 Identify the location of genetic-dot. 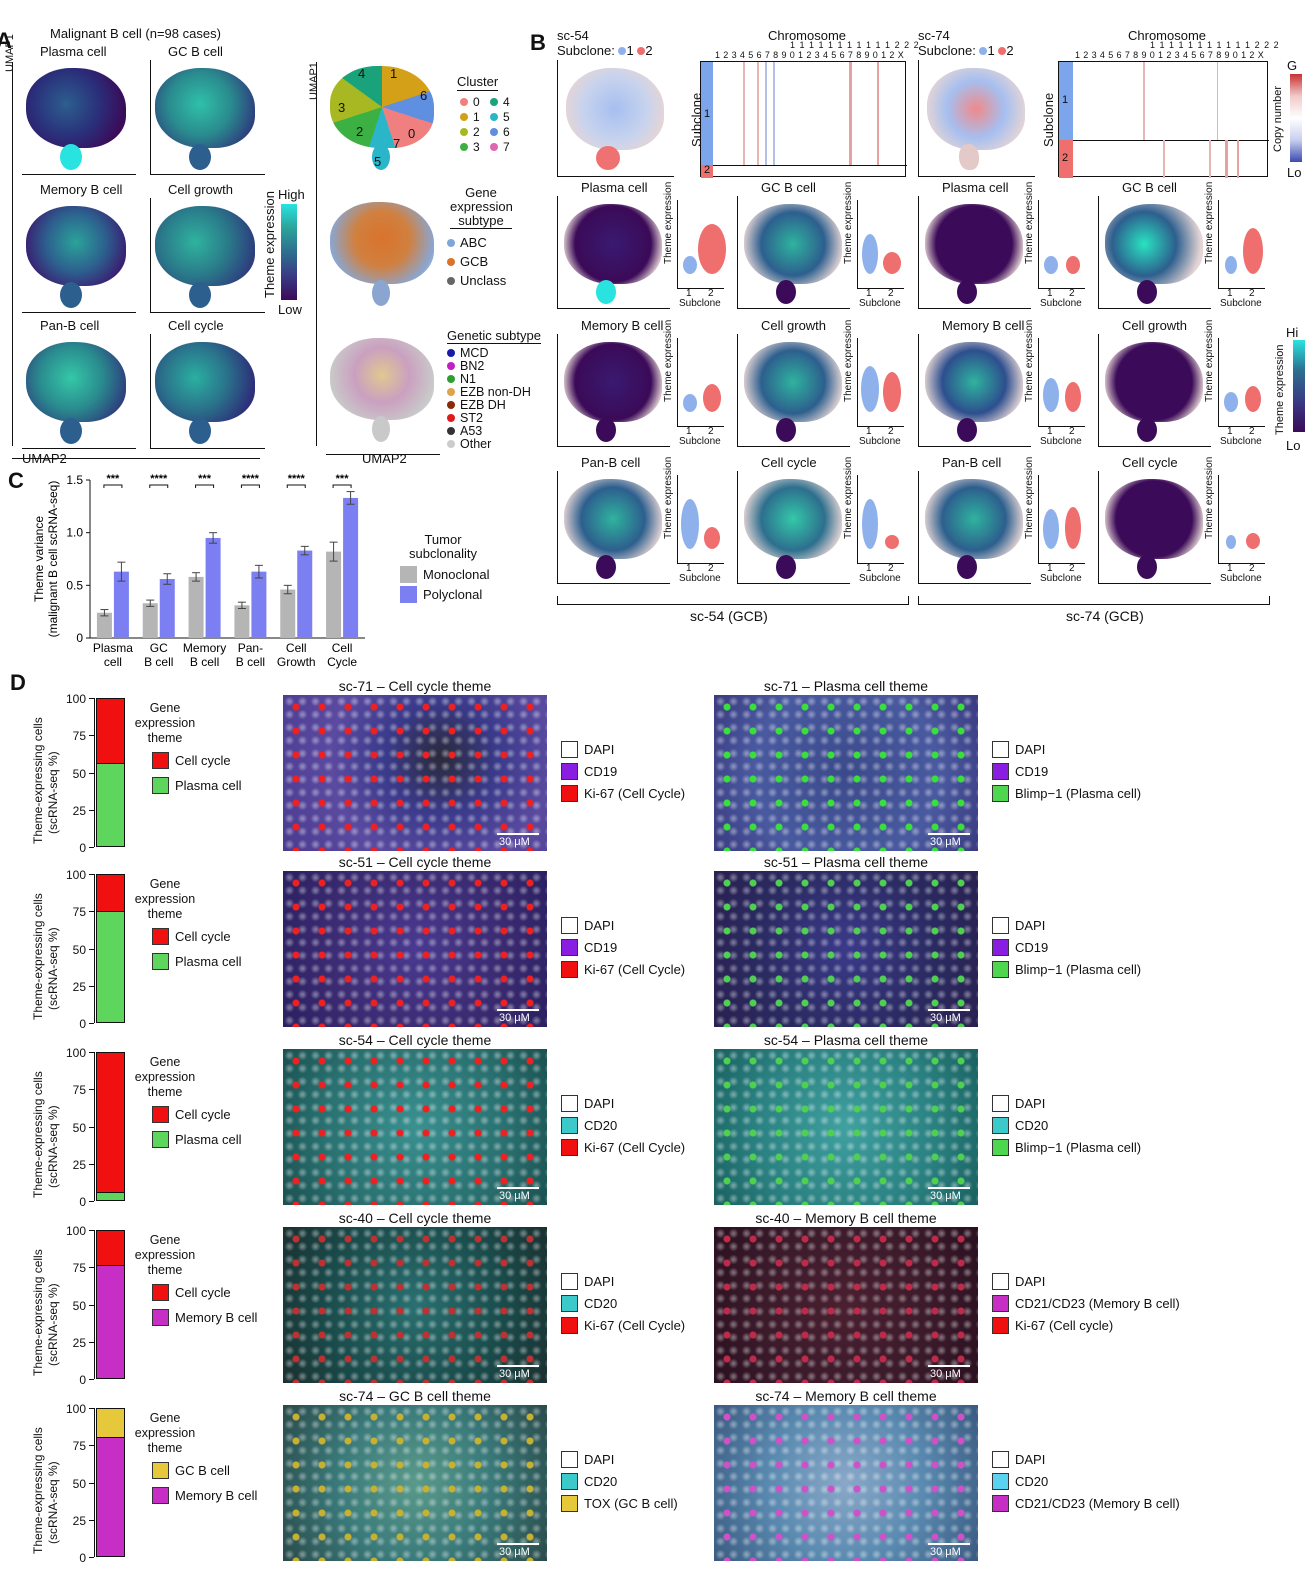
(451, 378).